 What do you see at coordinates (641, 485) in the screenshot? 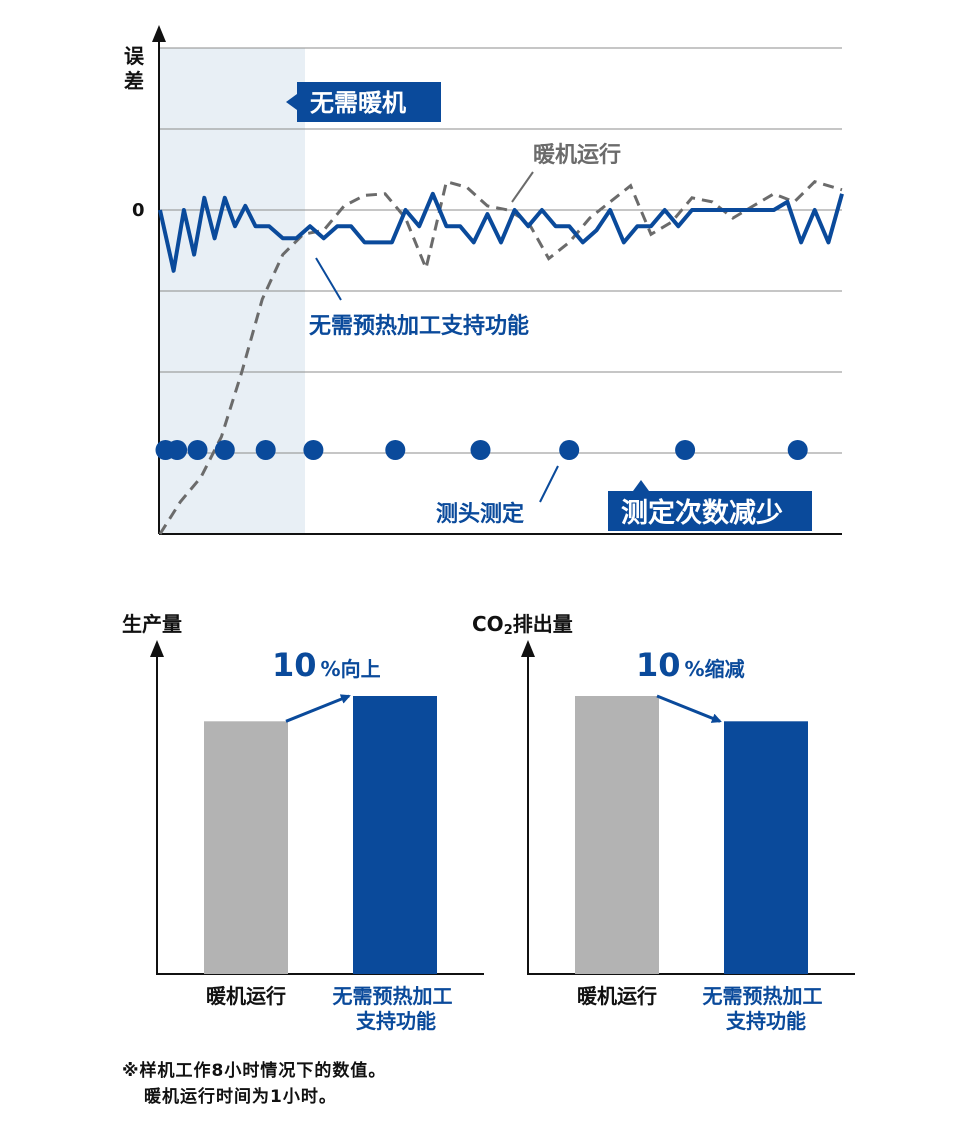
I see `fewer-measure-pointer` at bounding box center [641, 485].